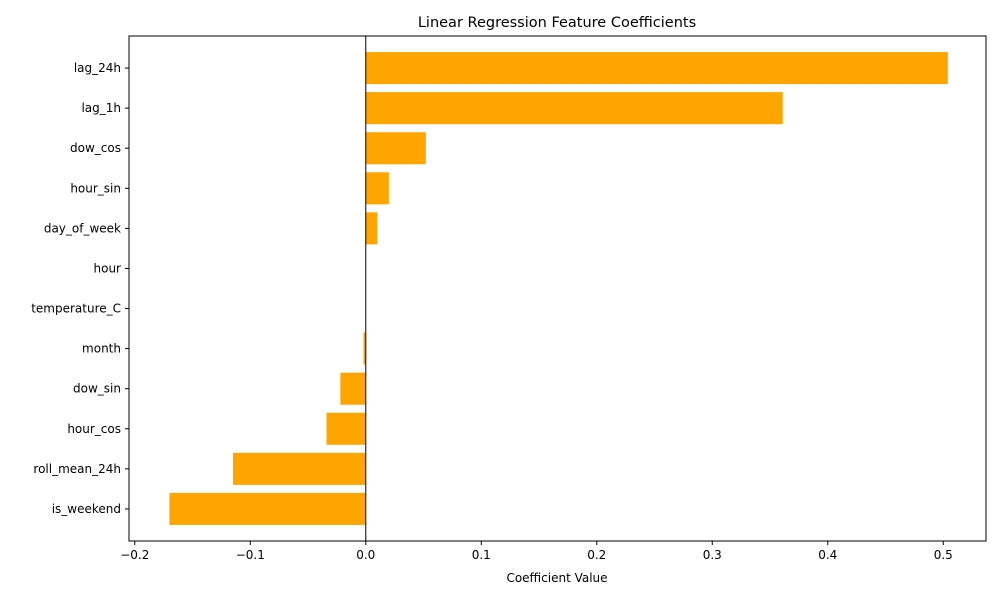  I want to click on bar-month, so click(364, 348).